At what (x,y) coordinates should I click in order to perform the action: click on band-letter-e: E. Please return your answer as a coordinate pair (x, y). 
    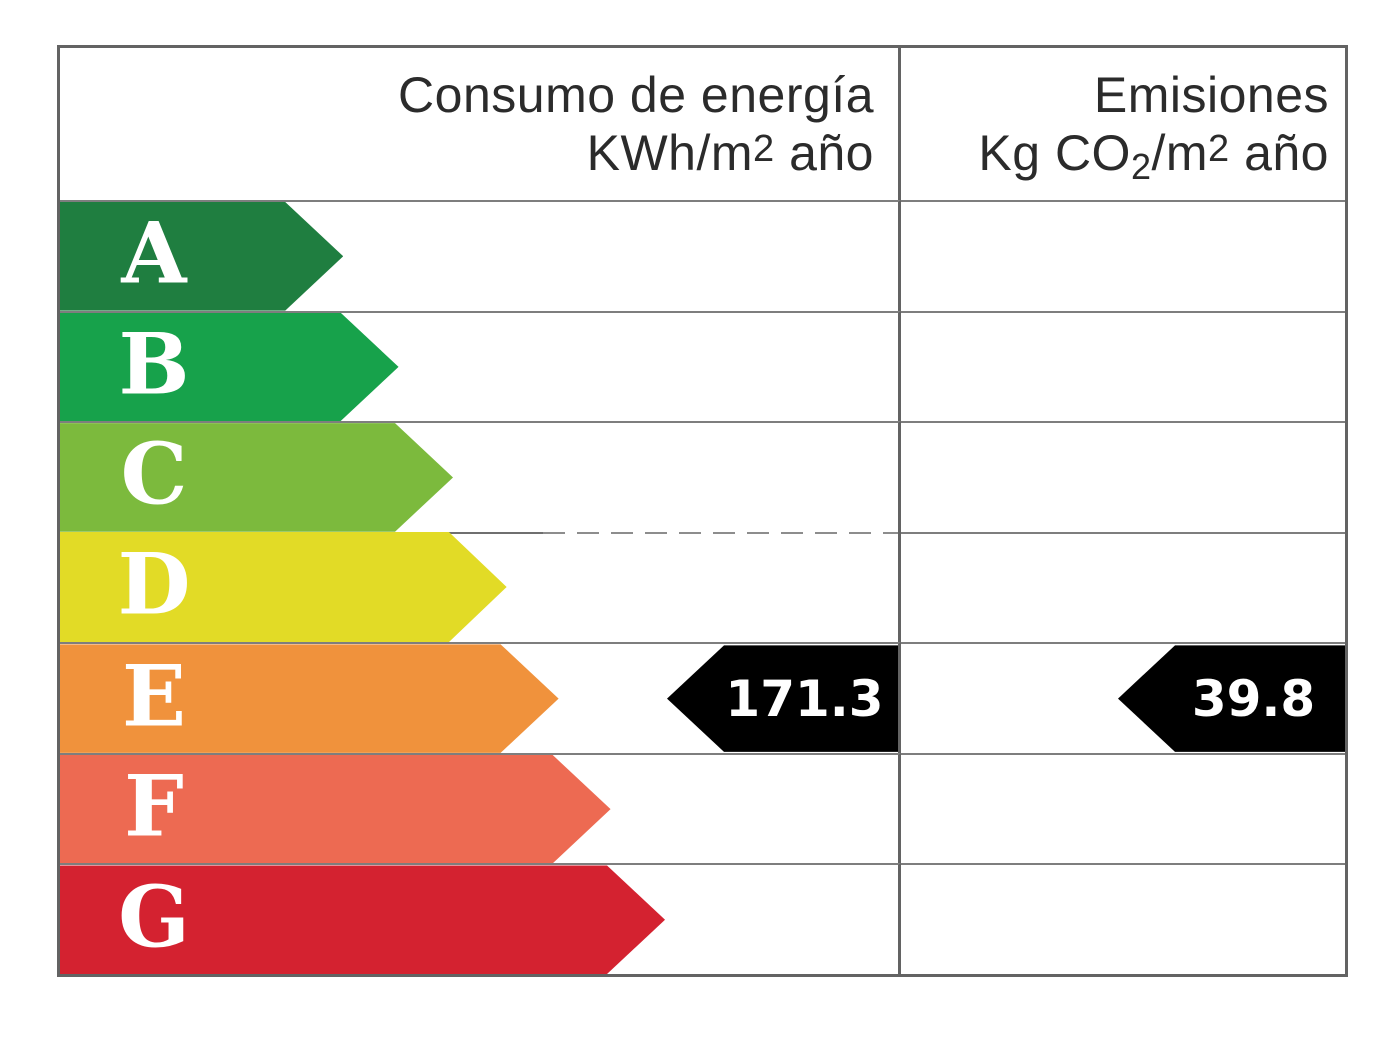
    Looking at the image, I should click on (154, 696).